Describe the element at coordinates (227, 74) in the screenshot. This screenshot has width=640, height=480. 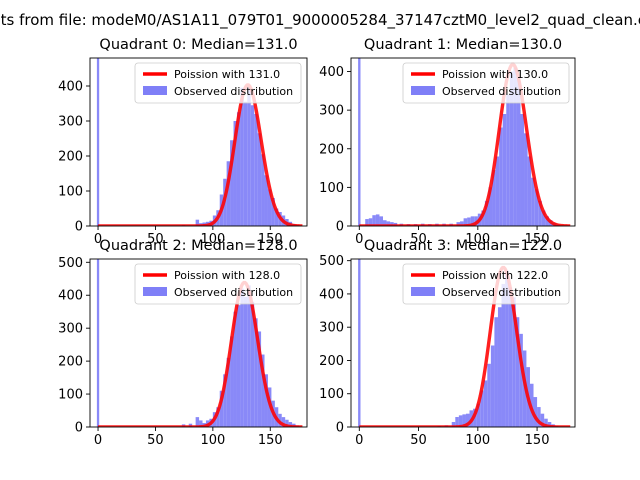
I see `legend-label: Poission with 131.0` at that location.